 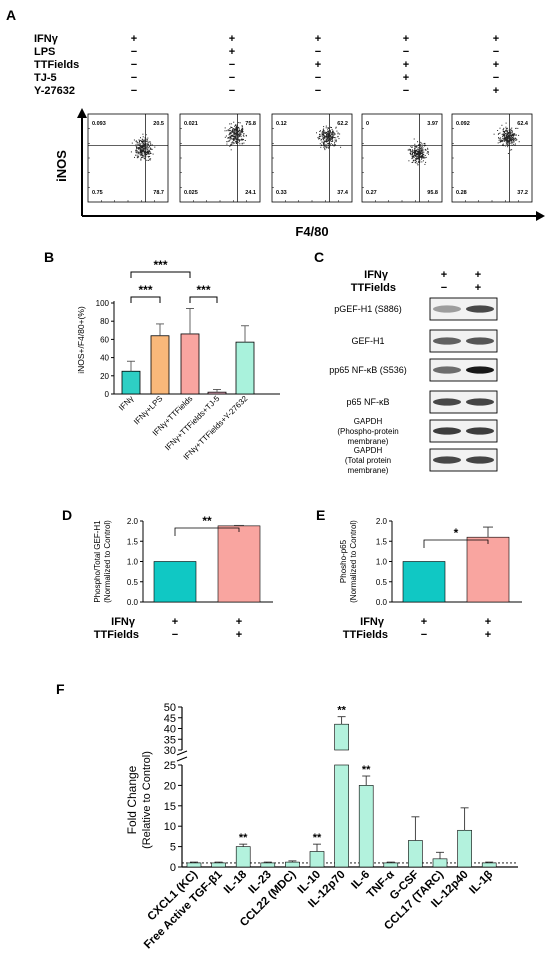 What do you see at coordinates (128, 158) in the screenshot?
I see `flow-plot: 0.093 20.5 0.75 78.7` at bounding box center [128, 158].